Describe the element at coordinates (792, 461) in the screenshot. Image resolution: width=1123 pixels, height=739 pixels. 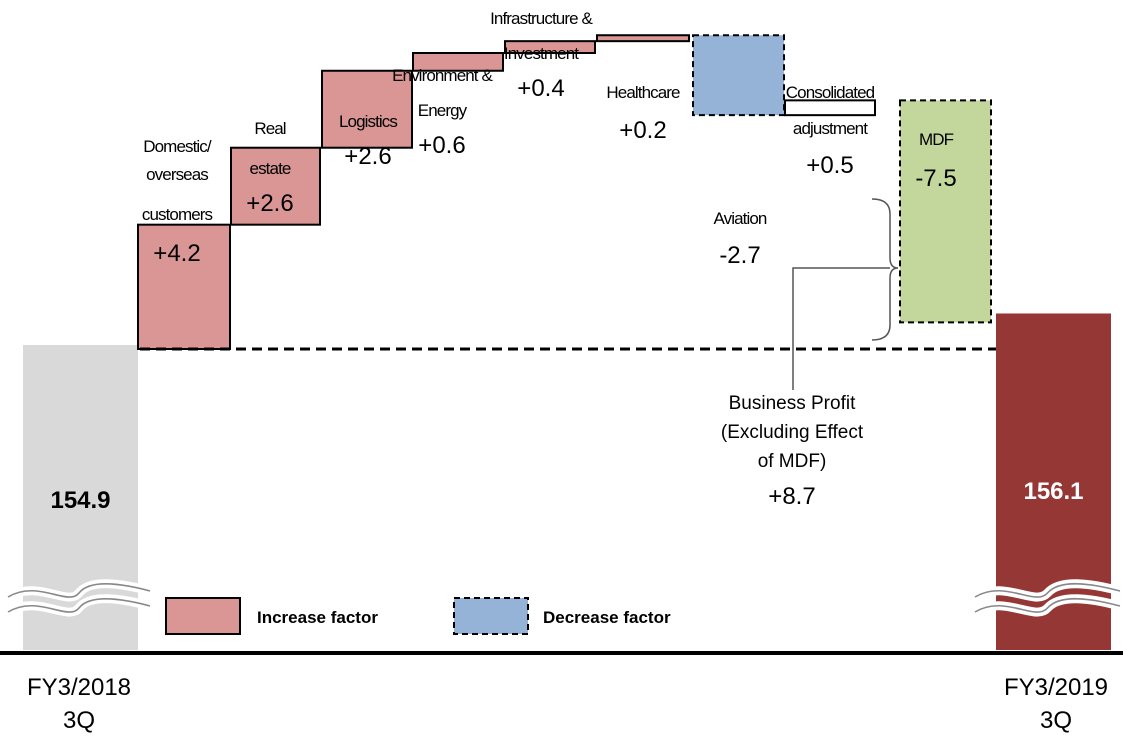
I see `annotation-line-2: of MDF)` at that location.